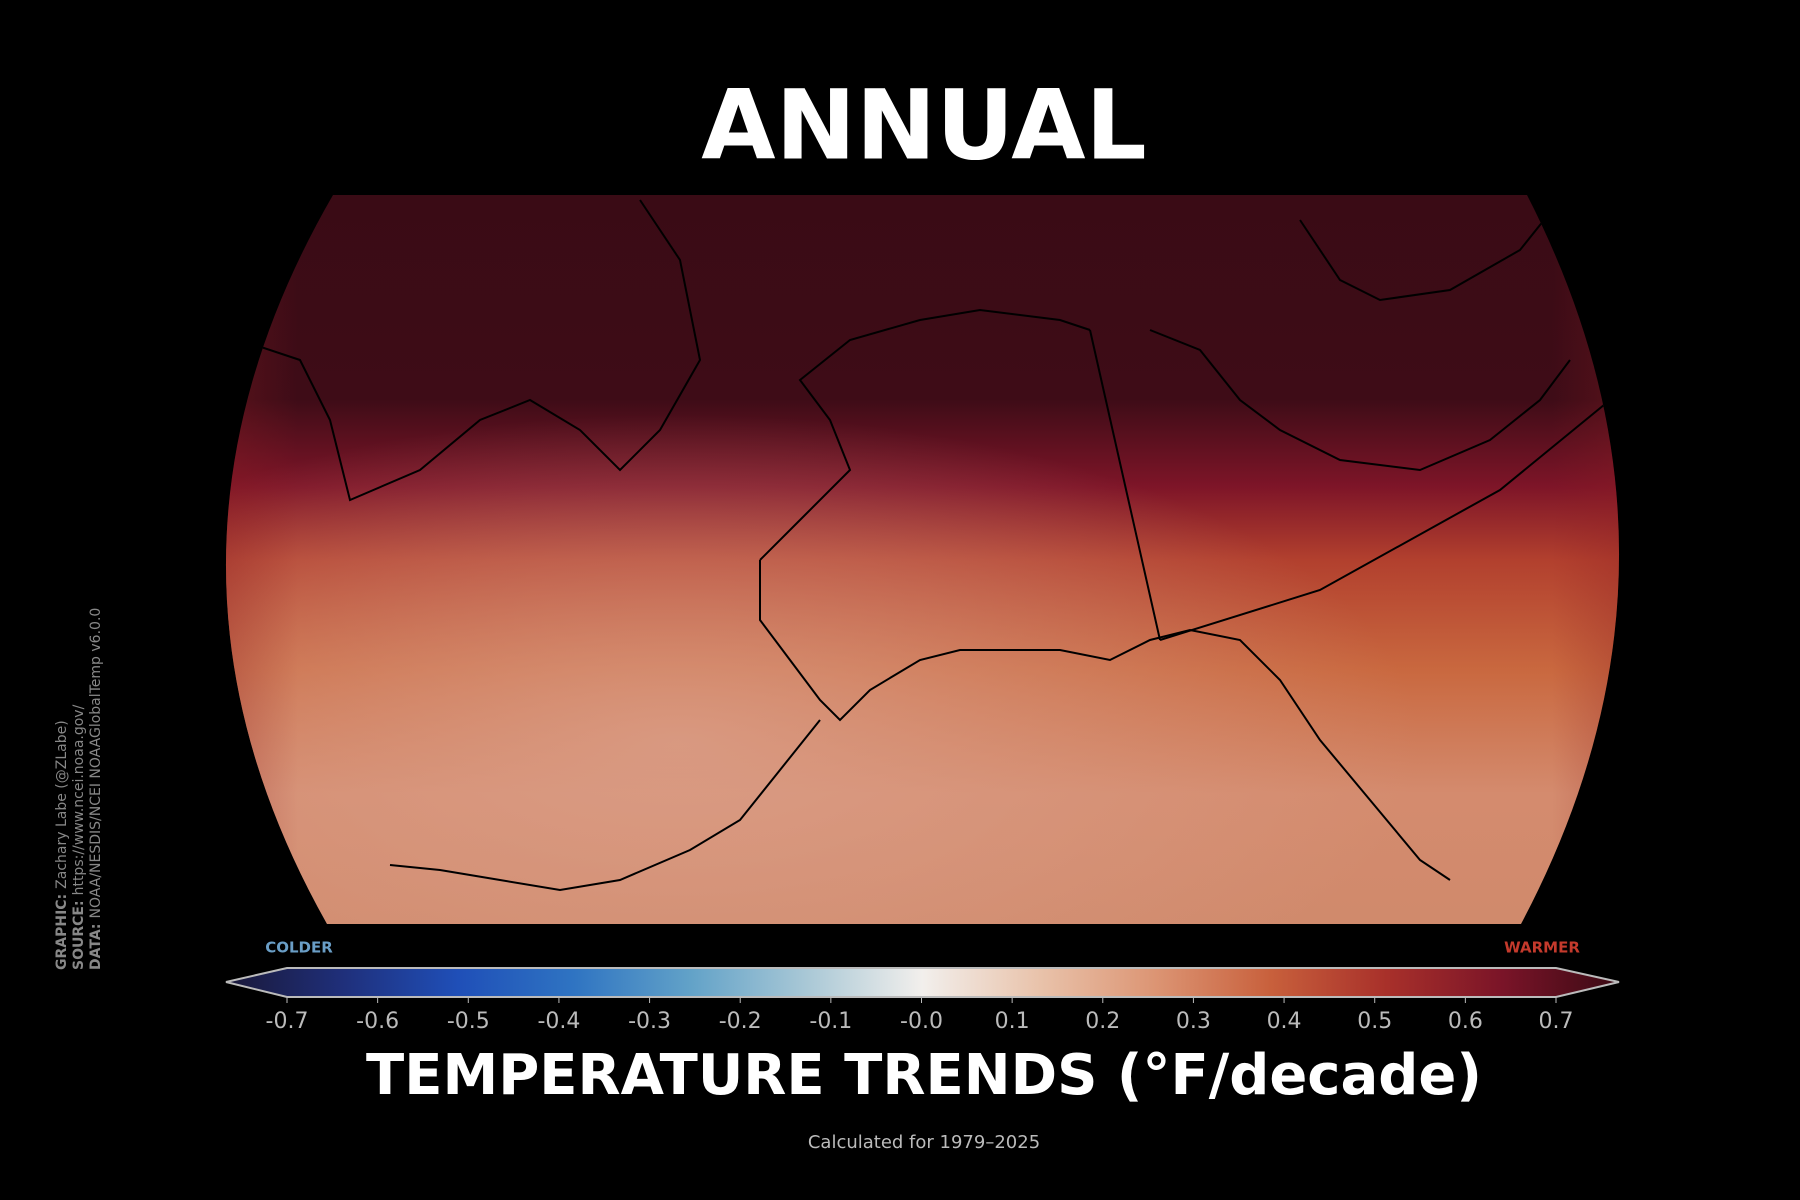  What do you see at coordinates (299, 948) in the screenshot?
I see `colorbar-low-label: COLDER` at bounding box center [299, 948].